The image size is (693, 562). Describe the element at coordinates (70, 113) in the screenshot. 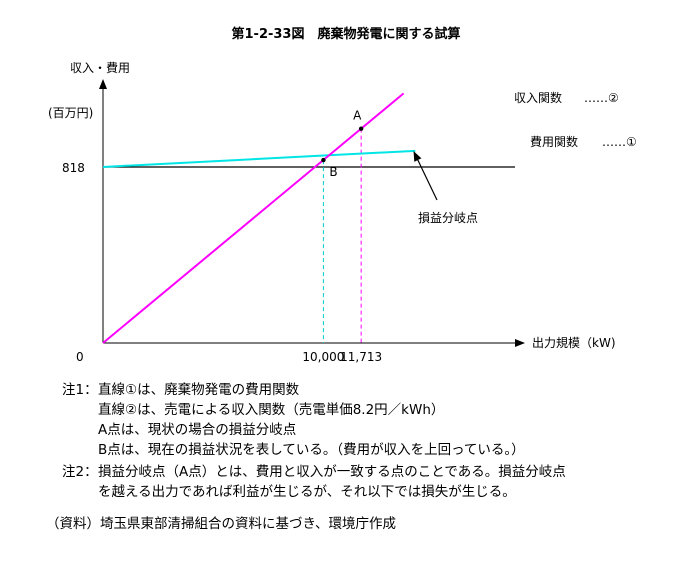

I see `y-axis-unit: (百万円)` at that location.